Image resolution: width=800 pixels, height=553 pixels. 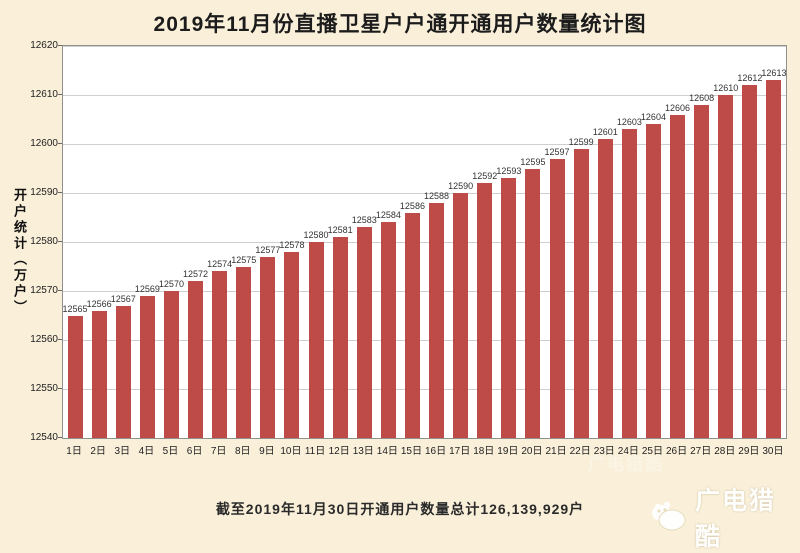 What do you see at coordinates (387, 451) in the screenshot?
I see `x-tick-label: 14日` at bounding box center [387, 451].